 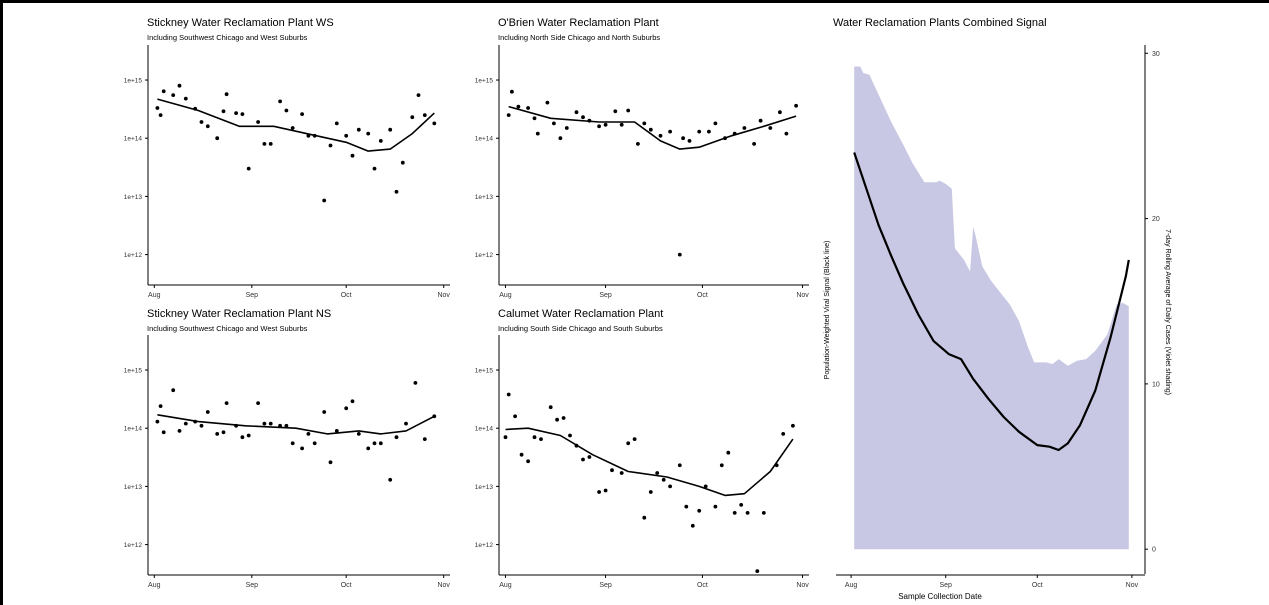 I want to click on x-tick-label: Aug, so click(x=154, y=585).